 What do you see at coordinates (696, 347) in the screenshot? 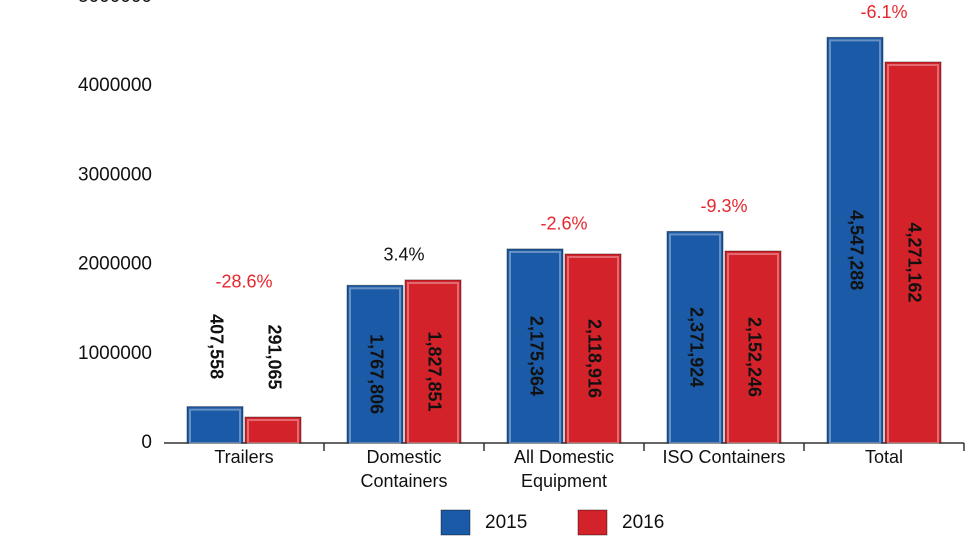
I see `value-label: 2,371,924` at bounding box center [696, 347].